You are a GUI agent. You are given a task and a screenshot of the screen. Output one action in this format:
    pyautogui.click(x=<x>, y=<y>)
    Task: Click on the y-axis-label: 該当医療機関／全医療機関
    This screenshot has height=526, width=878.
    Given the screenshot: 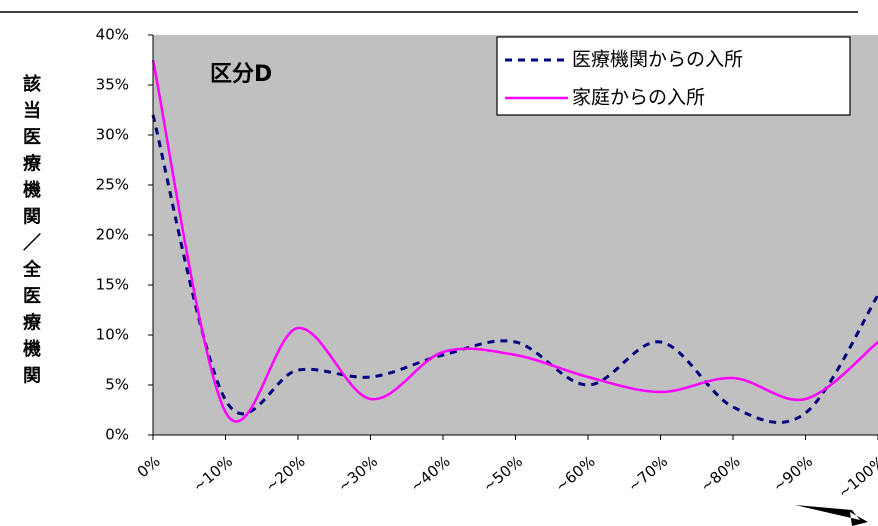 What is the action you would take?
    pyautogui.click(x=32, y=230)
    